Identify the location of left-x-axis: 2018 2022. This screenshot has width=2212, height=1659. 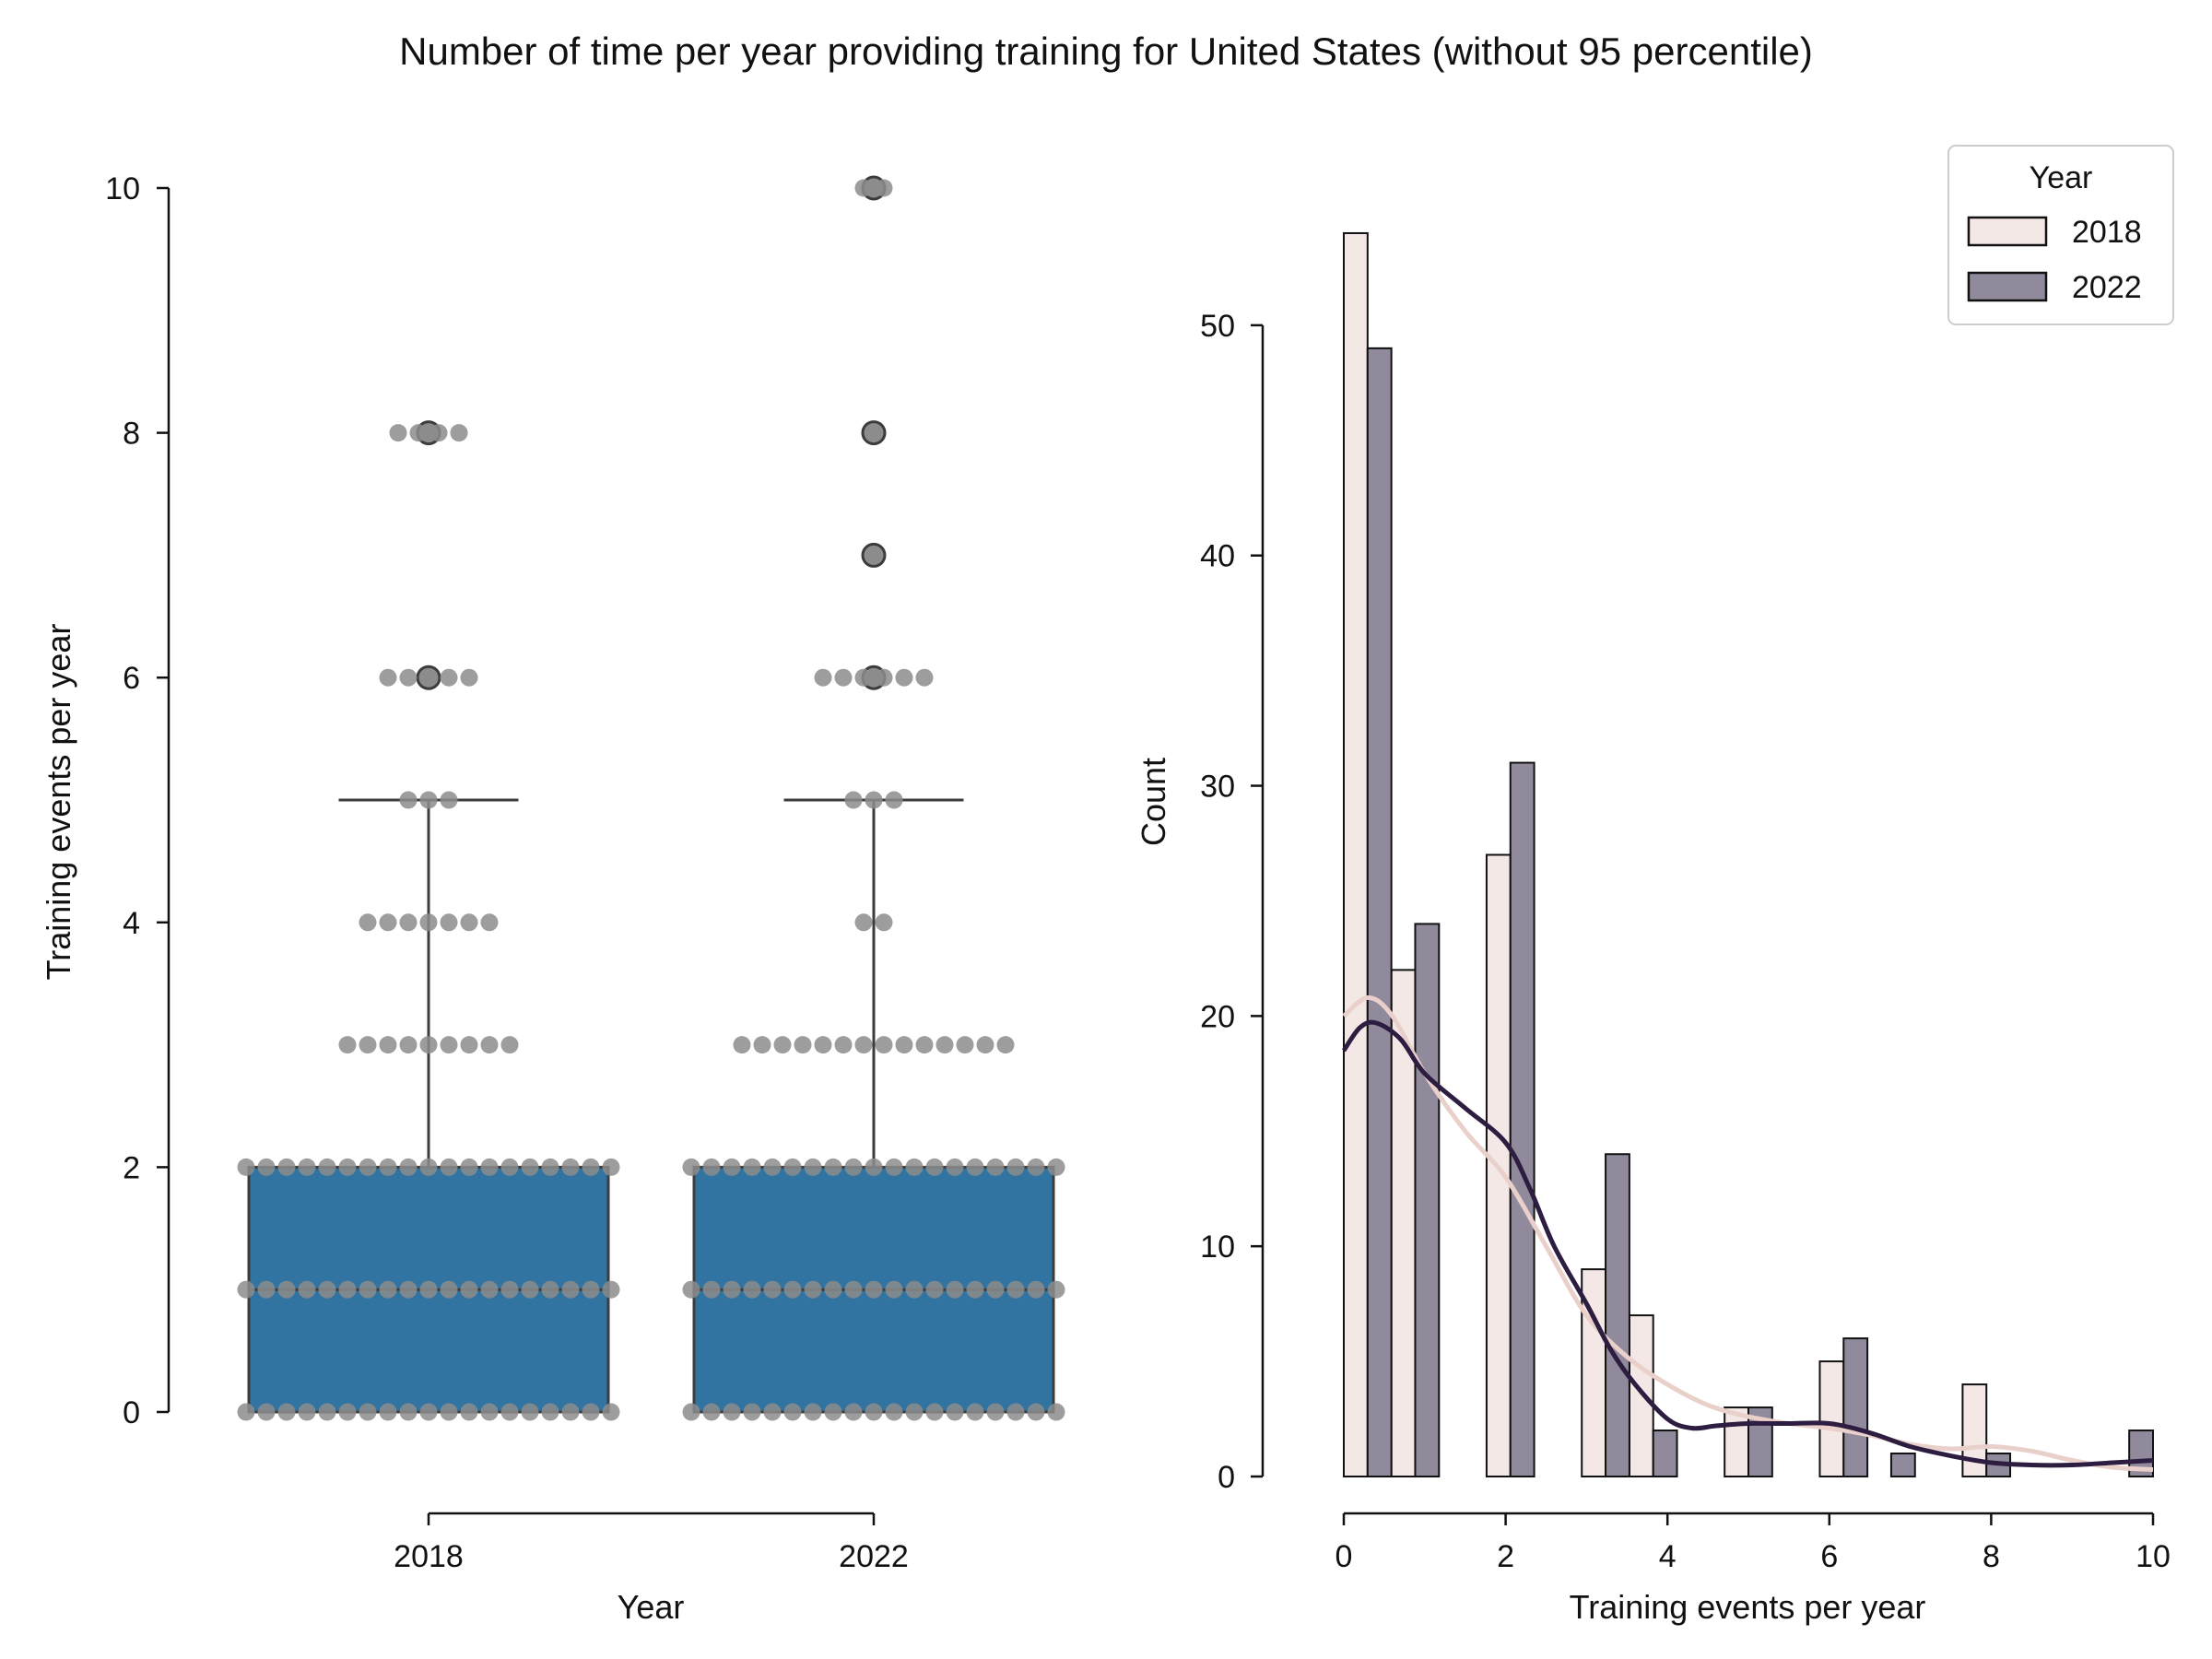
(651, 1543).